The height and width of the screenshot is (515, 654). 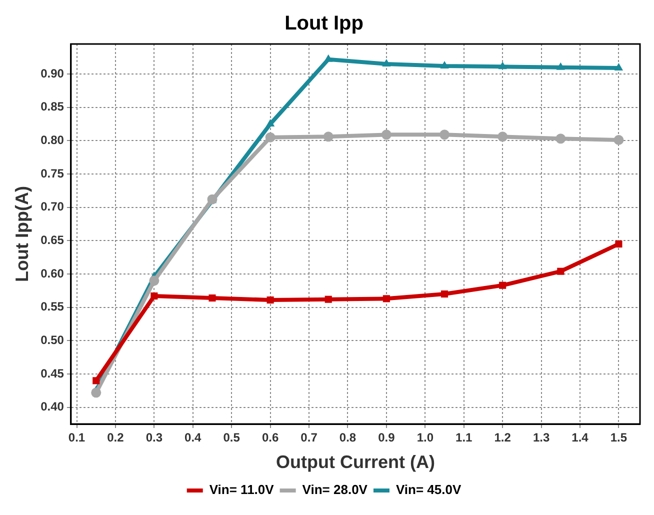 What do you see at coordinates (52, 407) in the screenshot?
I see `y-tick-label: 0.40` at bounding box center [52, 407].